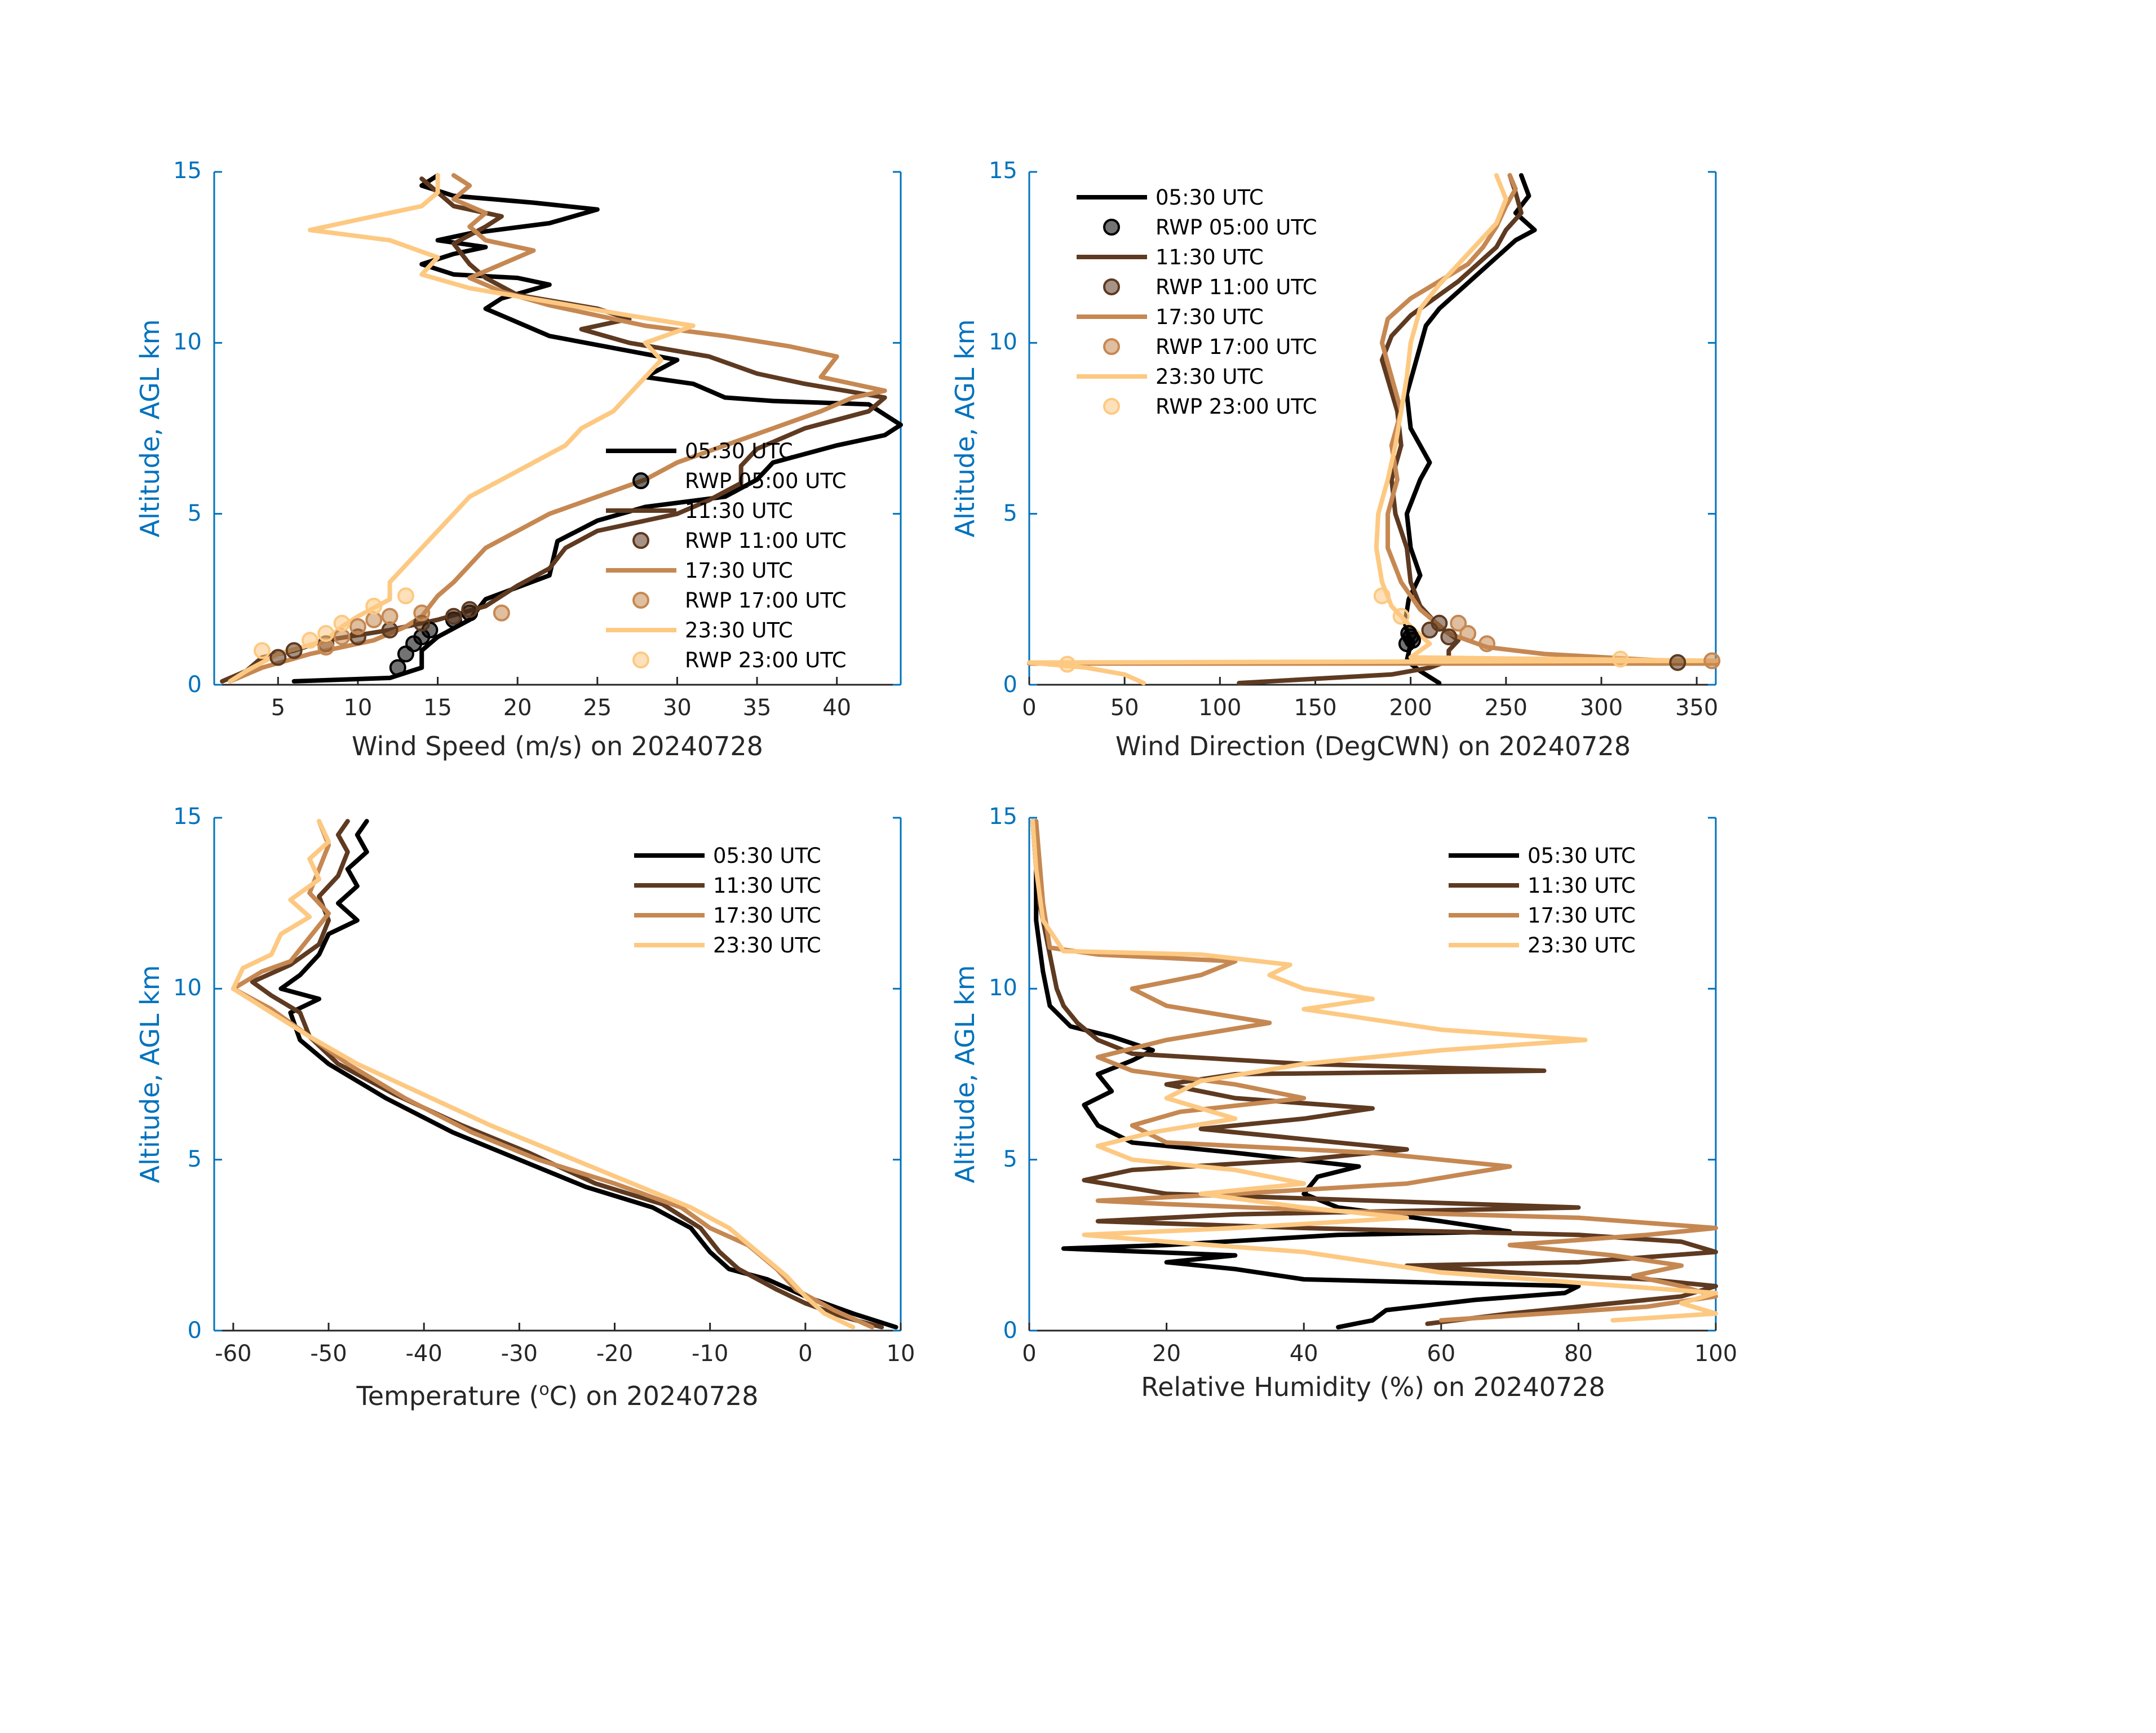 Image resolution: width=2156 pixels, height=1733 pixels. Describe the element at coordinates (677, 708) in the screenshot. I see `wind-speed-x-tick-label: 30` at that location.